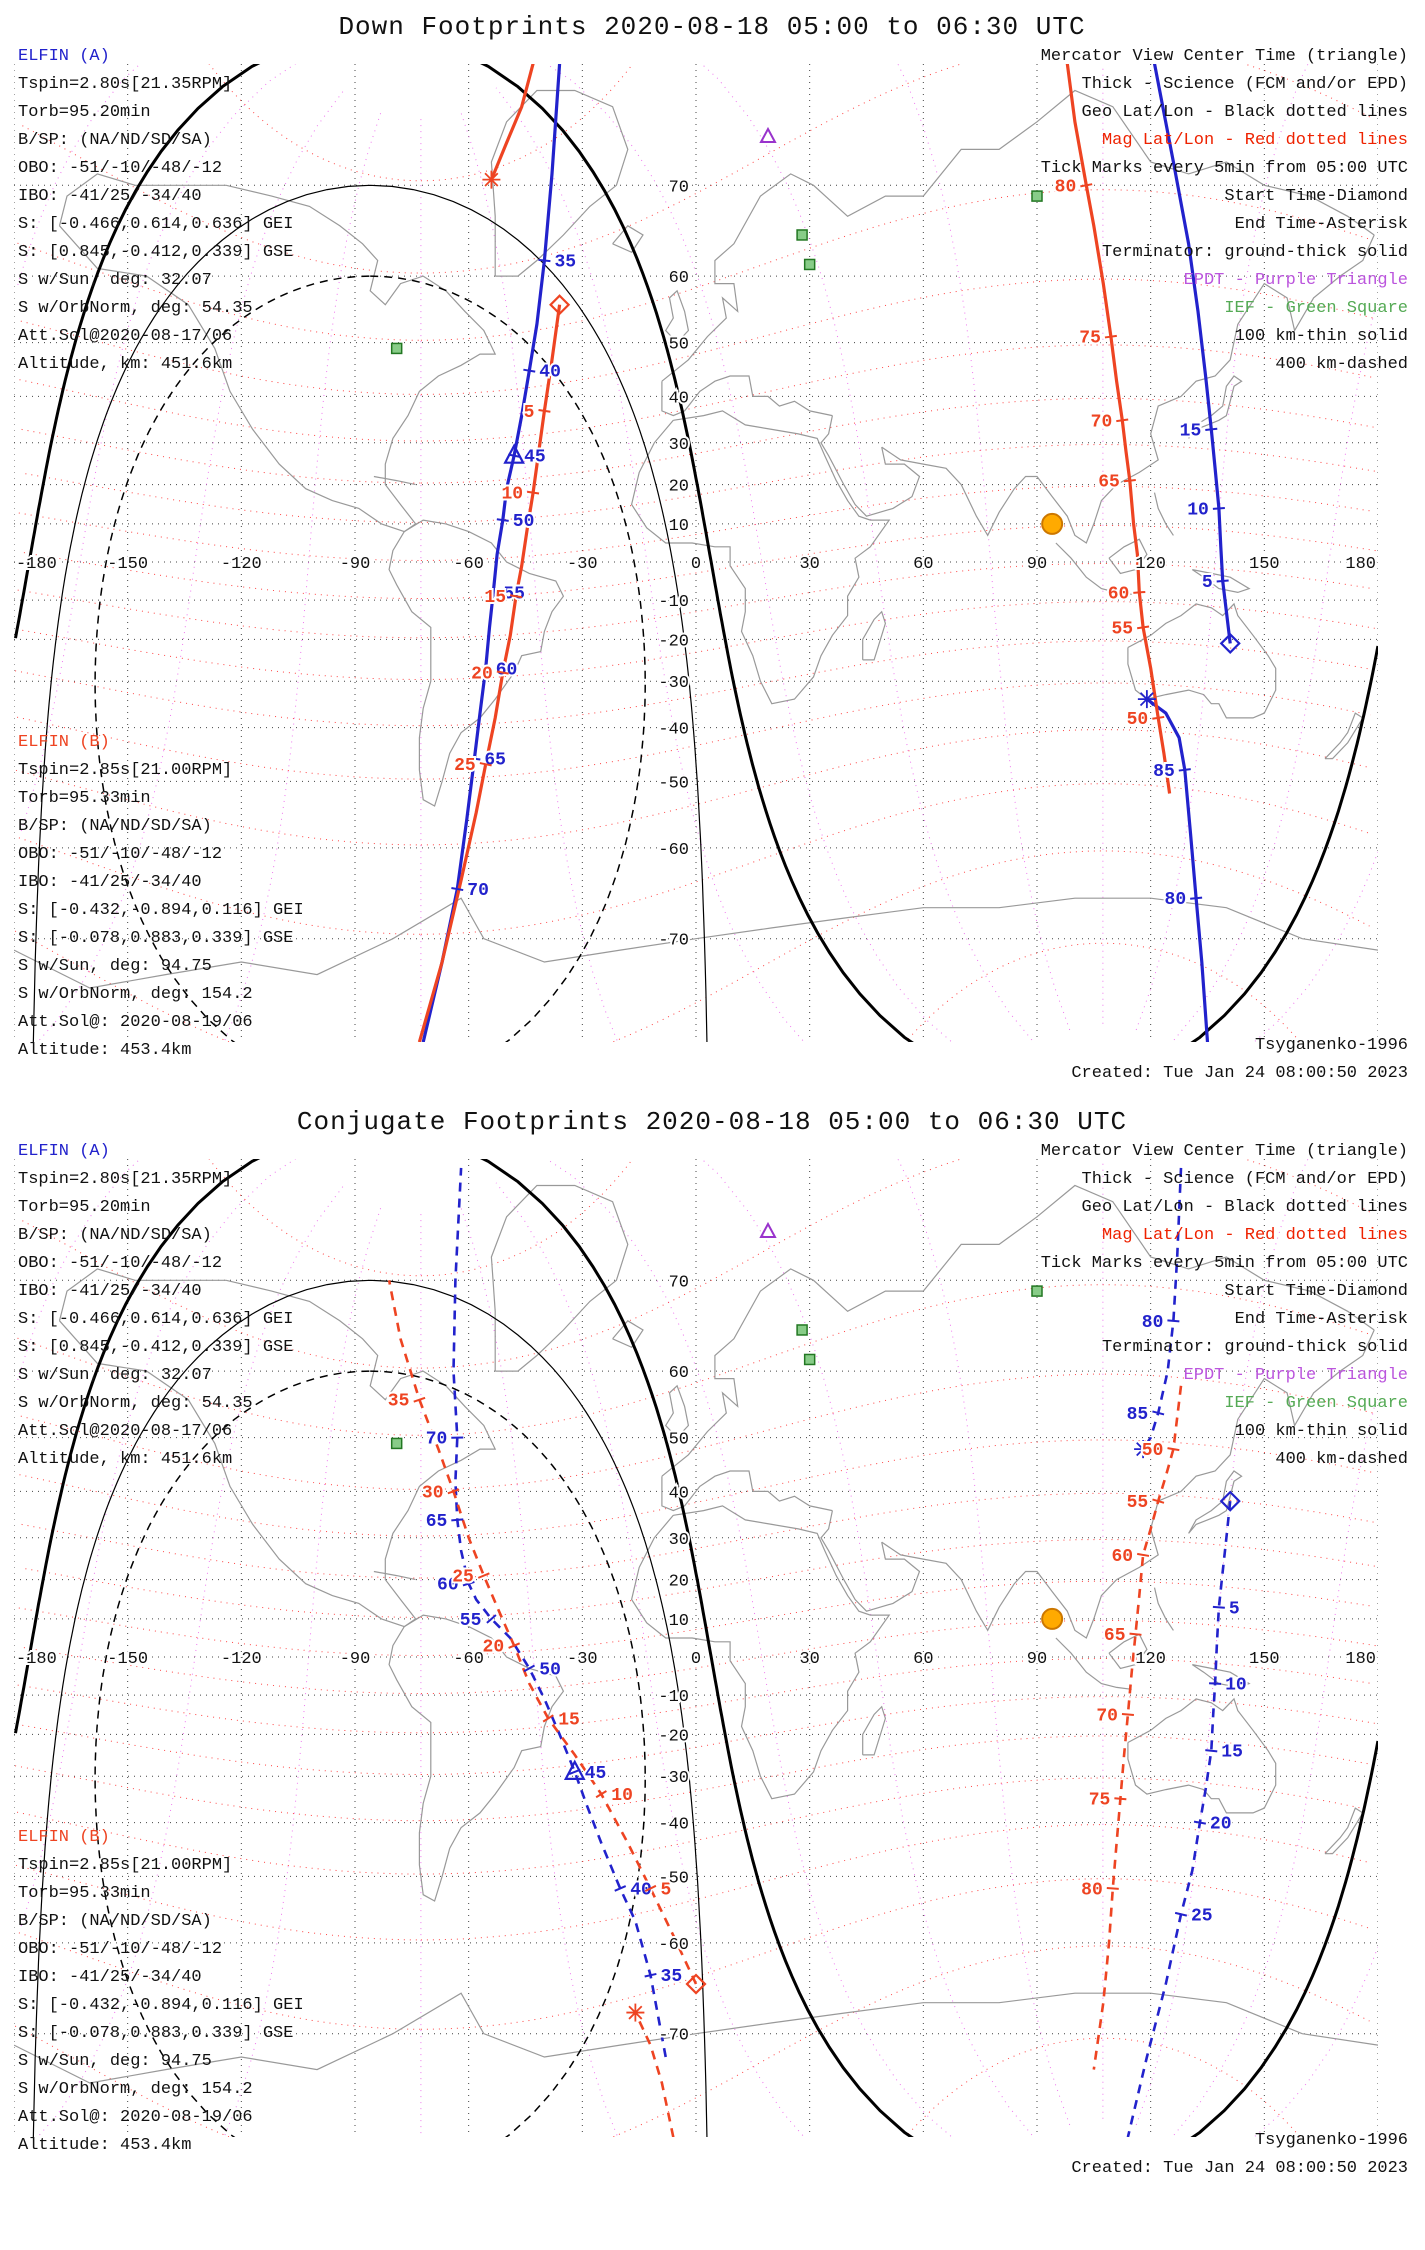 The image size is (1425, 2250). What do you see at coordinates (127, 564) in the screenshot?
I see `longitude-tick-label: -150` at bounding box center [127, 564].